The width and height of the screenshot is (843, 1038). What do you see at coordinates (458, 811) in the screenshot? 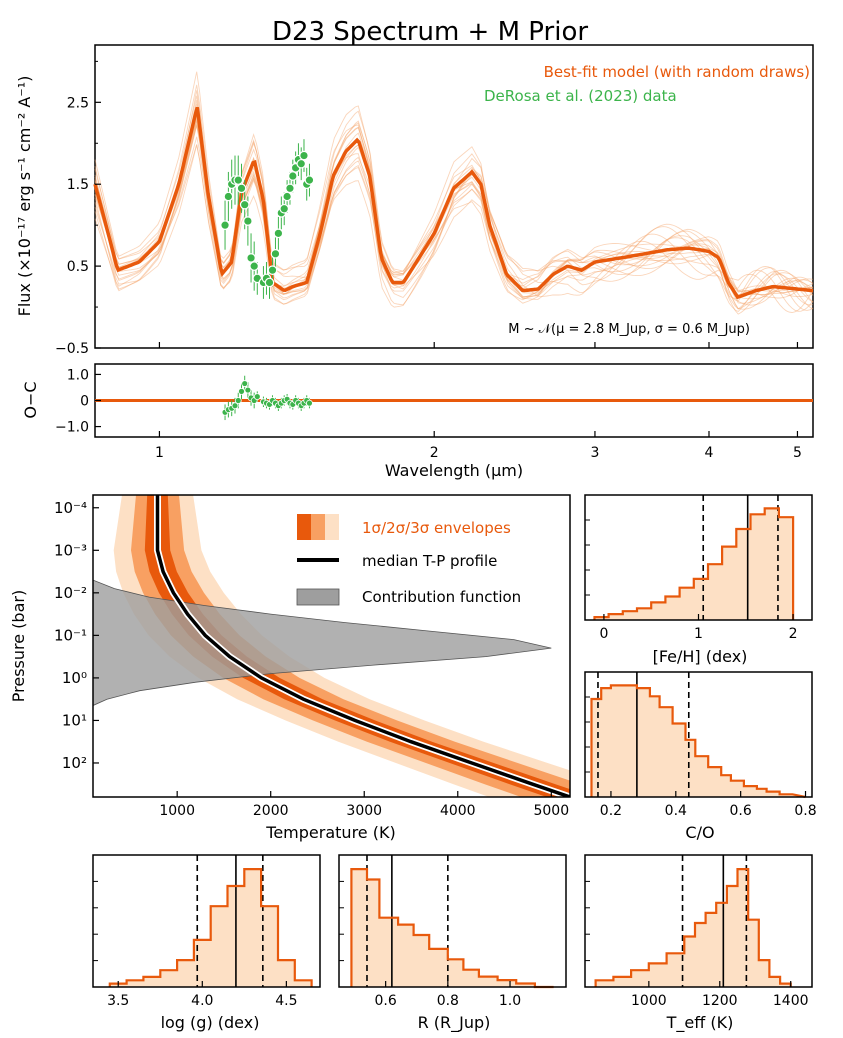
I see `tp-x-tick-label: 4000` at bounding box center [458, 811].